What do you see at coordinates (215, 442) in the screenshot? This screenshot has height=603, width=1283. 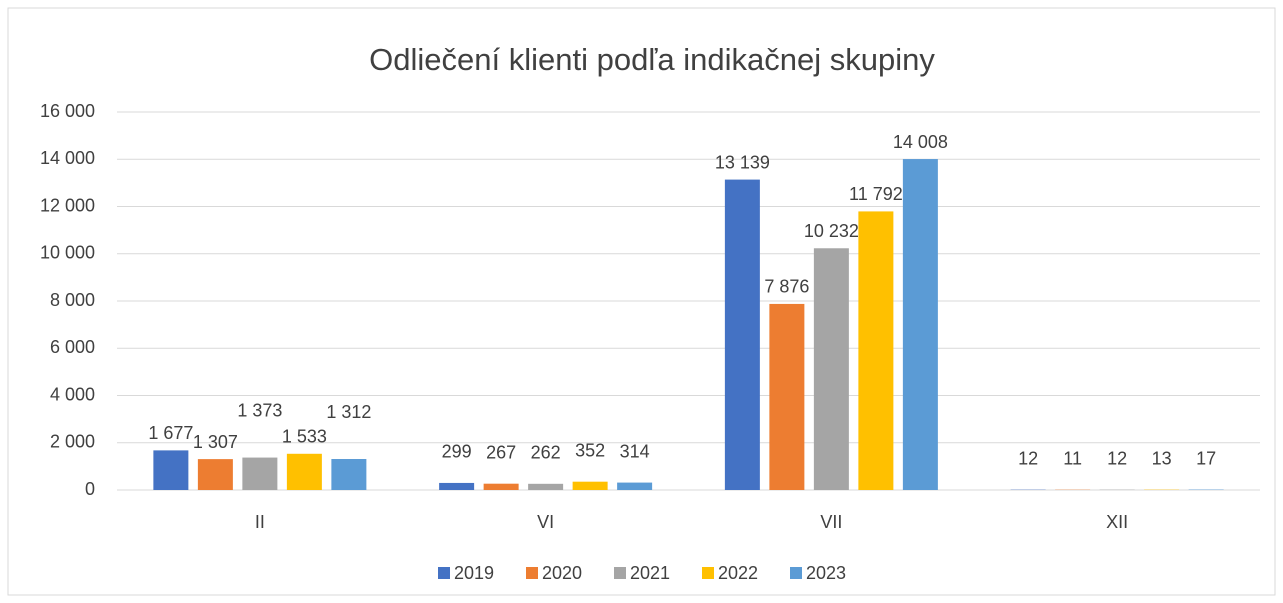 I see `data-label: 1 307` at bounding box center [215, 442].